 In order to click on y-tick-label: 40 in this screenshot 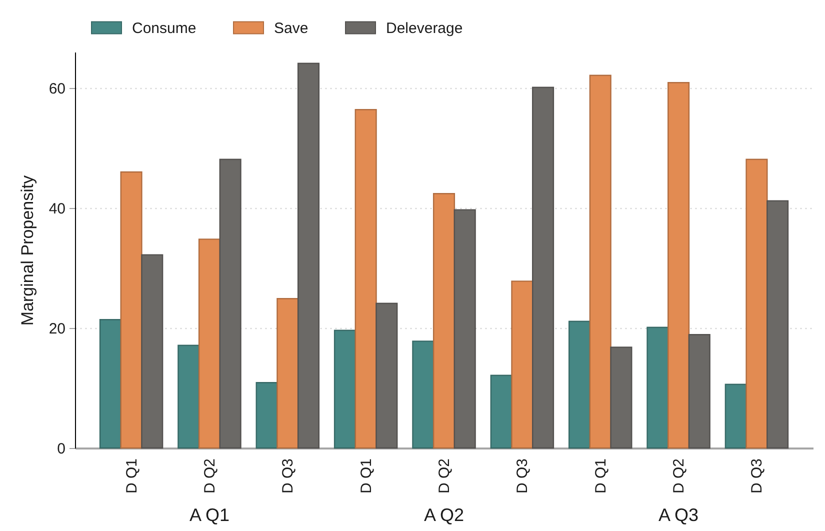, I will do `click(57, 209)`.